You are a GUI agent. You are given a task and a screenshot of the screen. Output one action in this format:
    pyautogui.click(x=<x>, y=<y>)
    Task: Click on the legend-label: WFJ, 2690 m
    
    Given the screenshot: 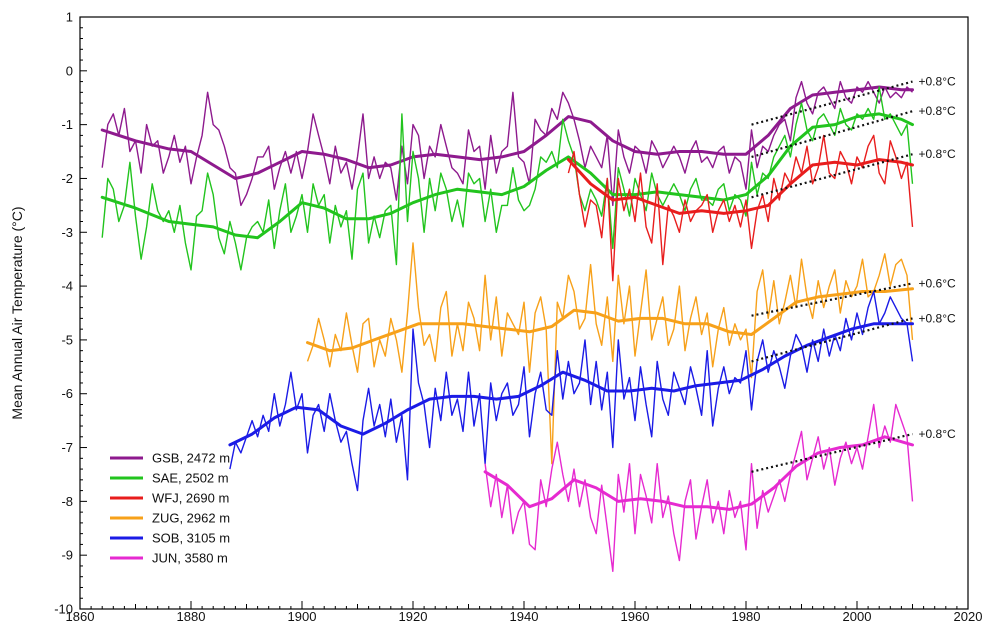 What is the action you would take?
    pyautogui.click(x=190, y=498)
    